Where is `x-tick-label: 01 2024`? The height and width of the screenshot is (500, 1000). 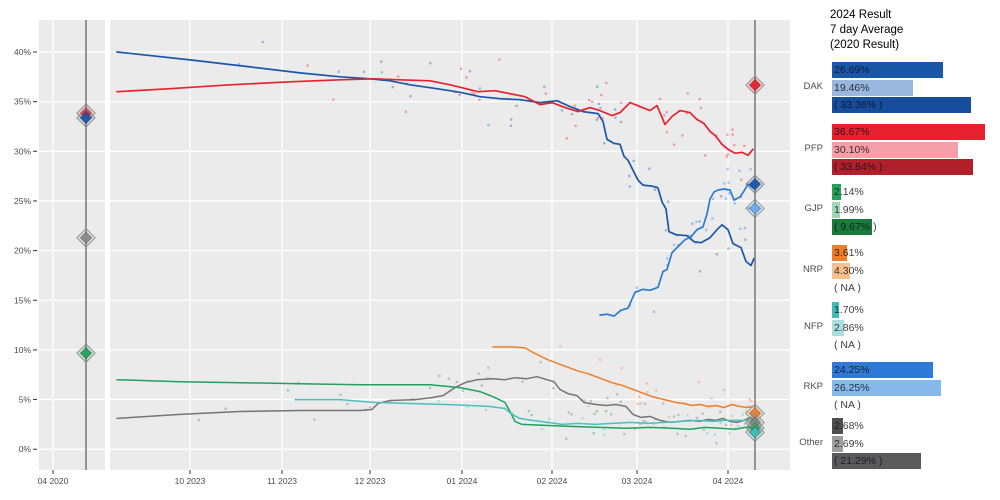 x-tick-label: 01 2024 is located at coordinates (462, 481).